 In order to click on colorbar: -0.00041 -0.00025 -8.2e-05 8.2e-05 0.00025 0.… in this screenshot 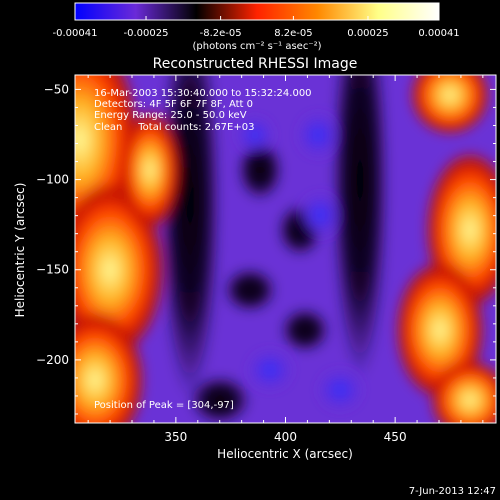, I will do `click(256, 27)`.